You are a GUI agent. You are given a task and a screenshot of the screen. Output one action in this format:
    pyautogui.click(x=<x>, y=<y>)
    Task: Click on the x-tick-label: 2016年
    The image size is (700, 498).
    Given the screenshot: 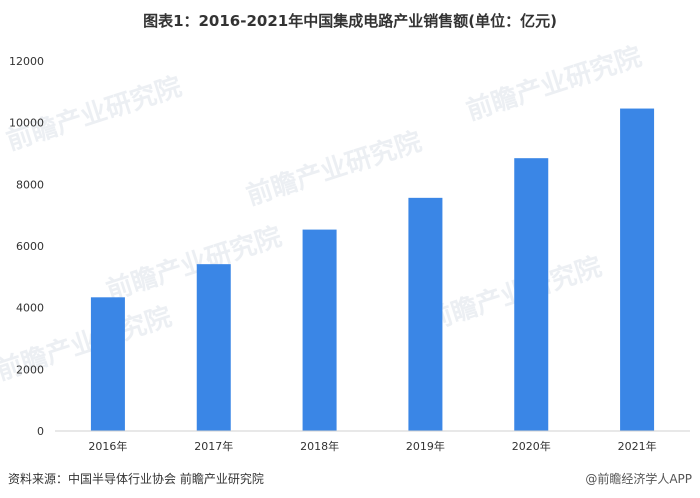 What is the action you would take?
    pyautogui.click(x=107, y=446)
    